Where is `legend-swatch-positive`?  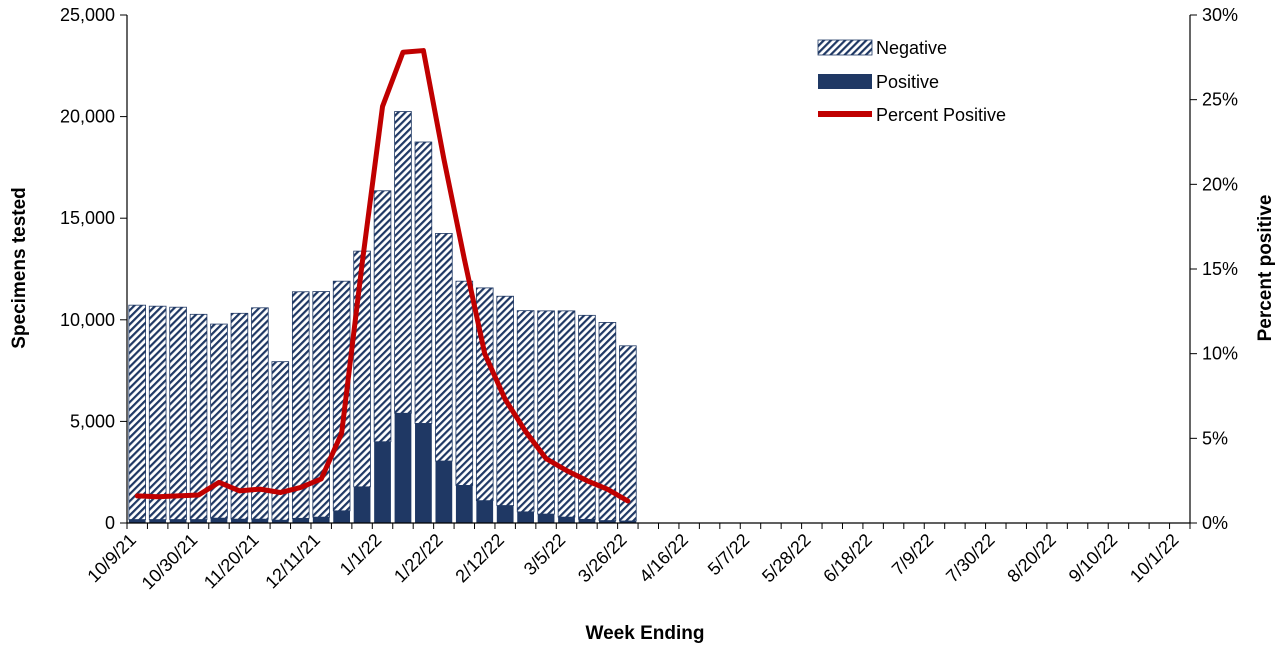
legend-swatch-positive is located at coordinates (845, 81).